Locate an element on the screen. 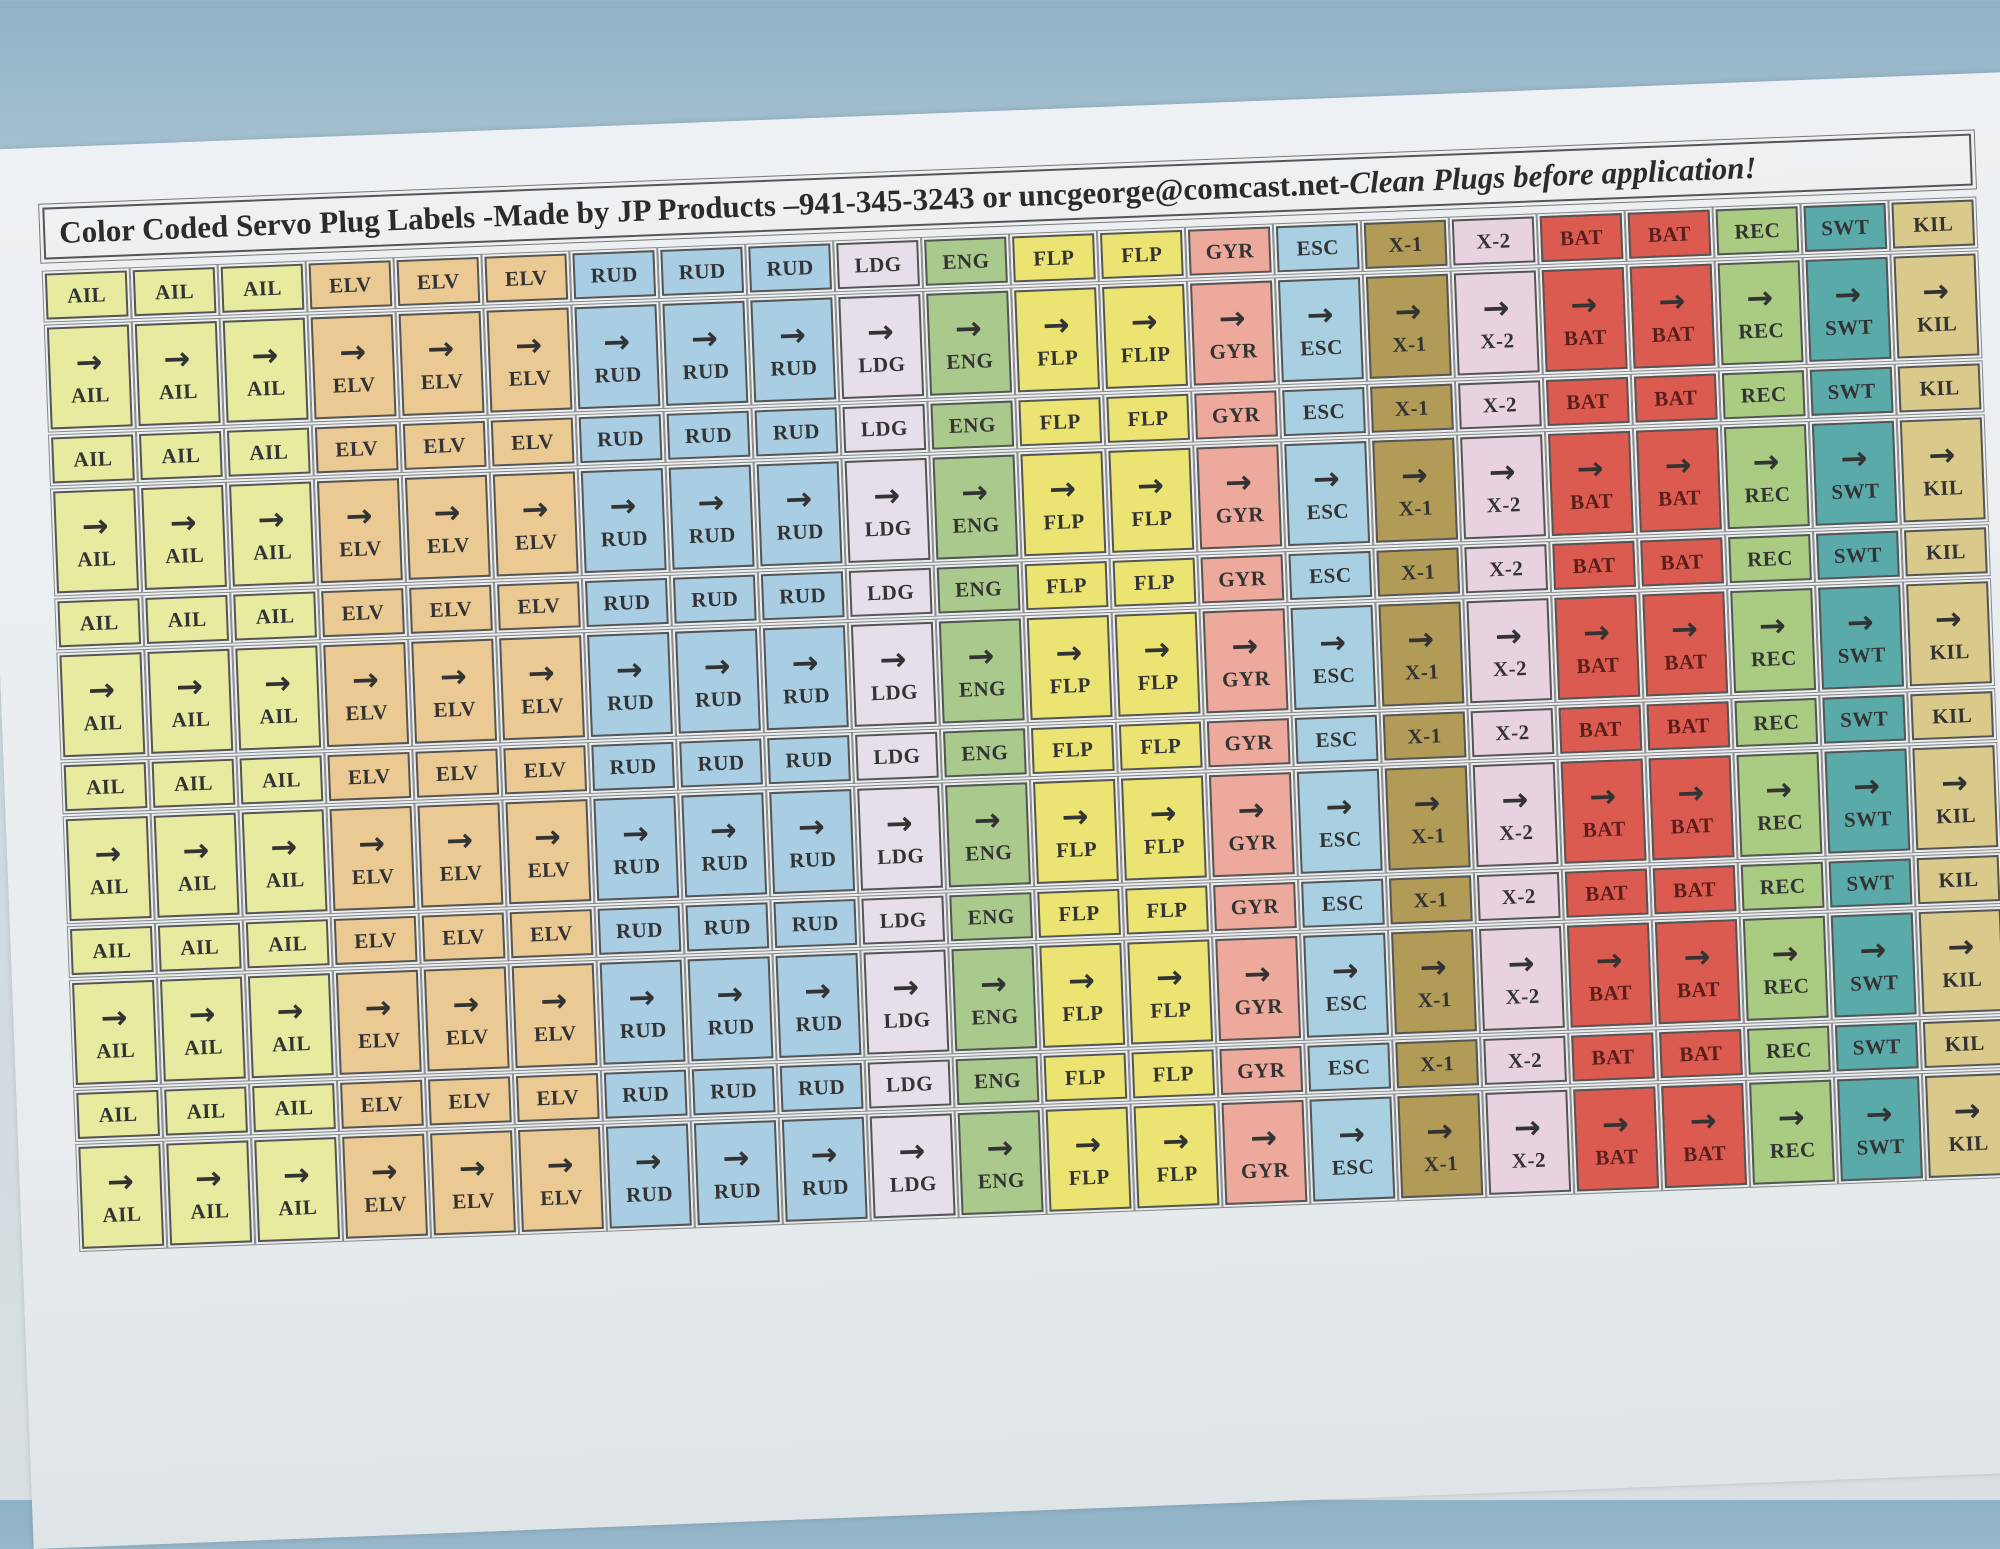  label-text: REC is located at coordinates (1786, 985).